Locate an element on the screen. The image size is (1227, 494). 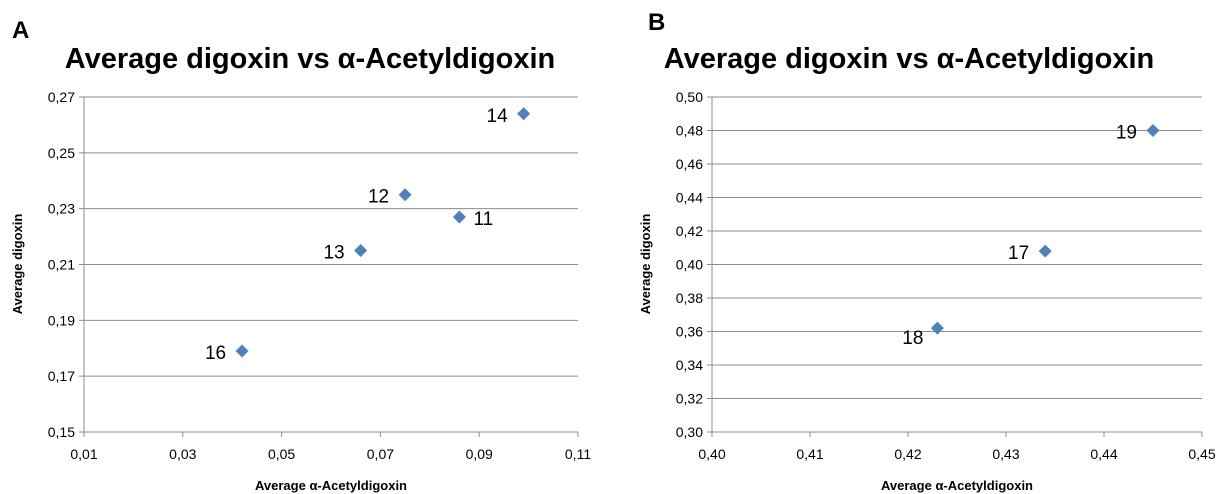
panel-b-y-tick-label: 0,40 is located at coordinates (689, 265).